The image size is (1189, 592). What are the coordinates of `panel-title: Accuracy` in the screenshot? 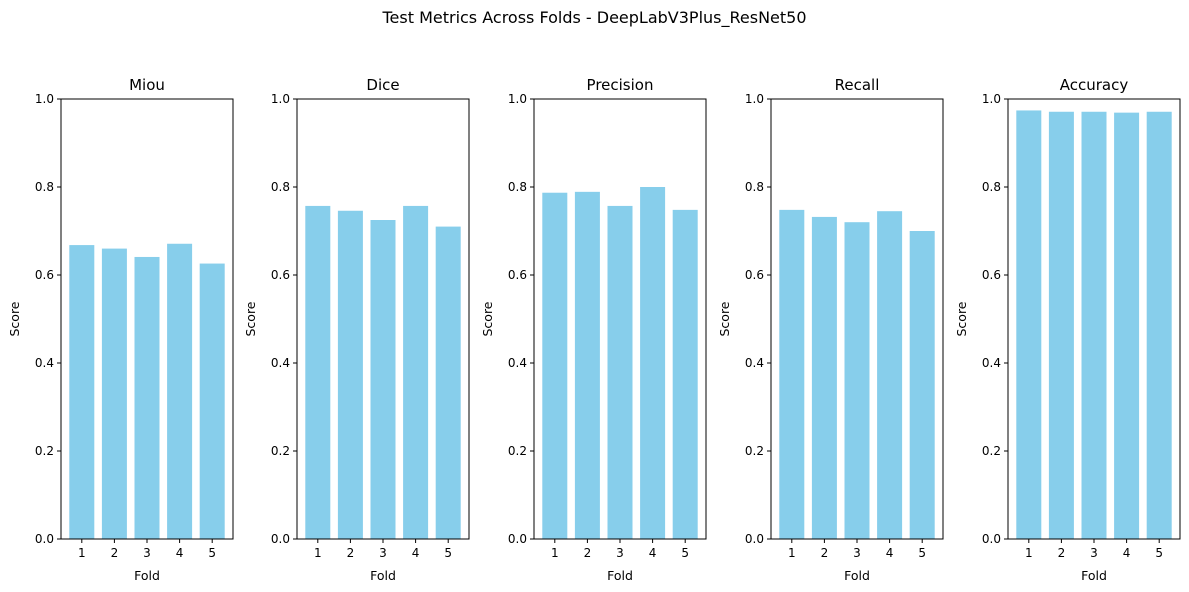 It's located at (1094, 85).